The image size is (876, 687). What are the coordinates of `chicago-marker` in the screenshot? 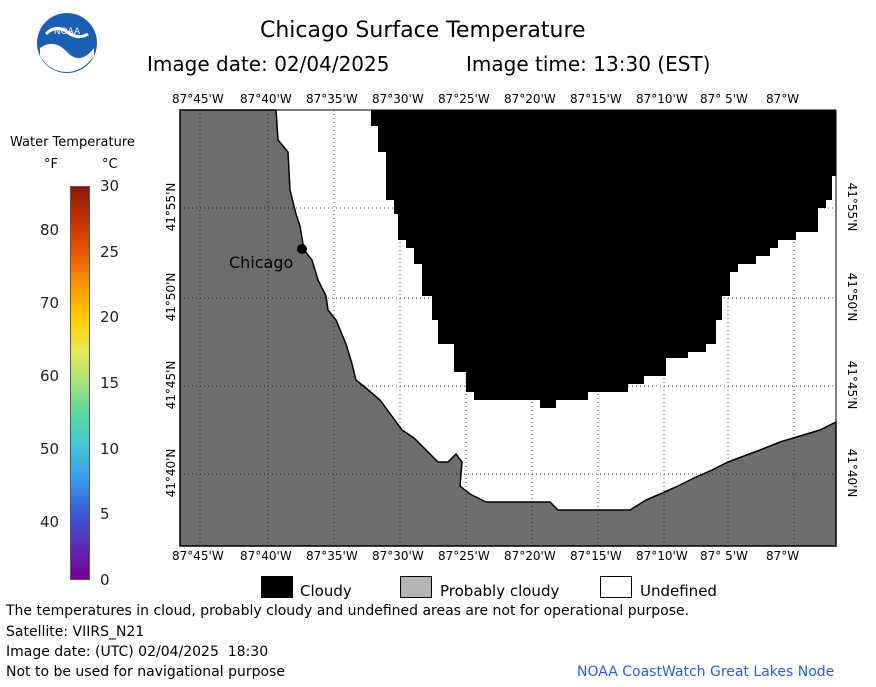 It's located at (302, 249).